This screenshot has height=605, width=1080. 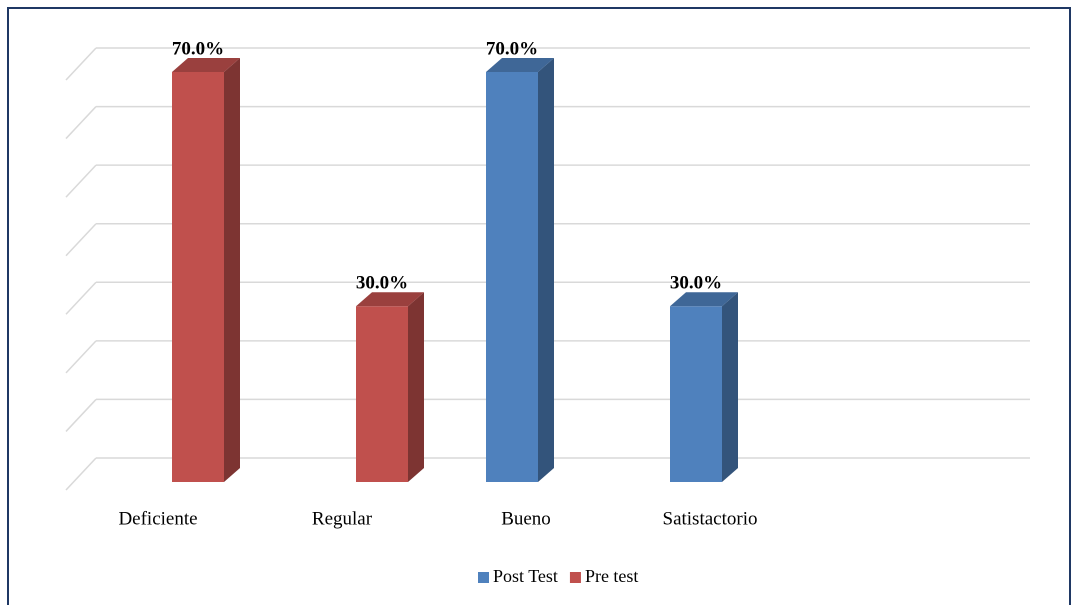 What do you see at coordinates (157, 518) in the screenshot?
I see `x-tick-label: Deficiente` at bounding box center [157, 518].